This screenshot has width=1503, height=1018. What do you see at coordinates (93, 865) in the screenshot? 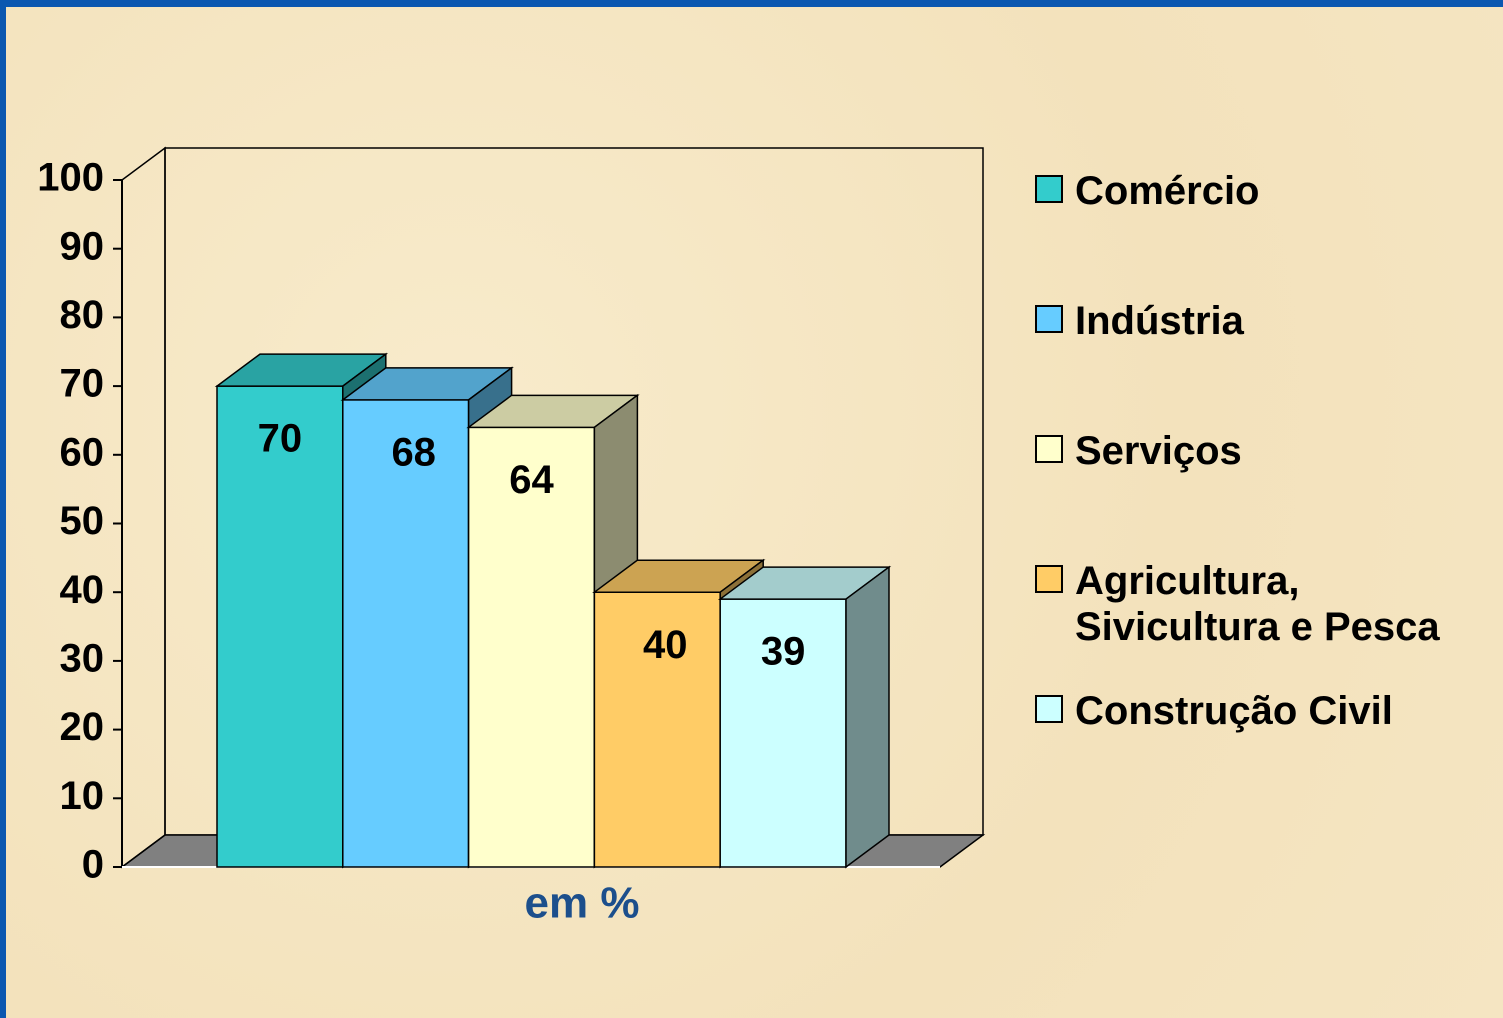
I see `y-tick-label: 0` at bounding box center [93, 865].